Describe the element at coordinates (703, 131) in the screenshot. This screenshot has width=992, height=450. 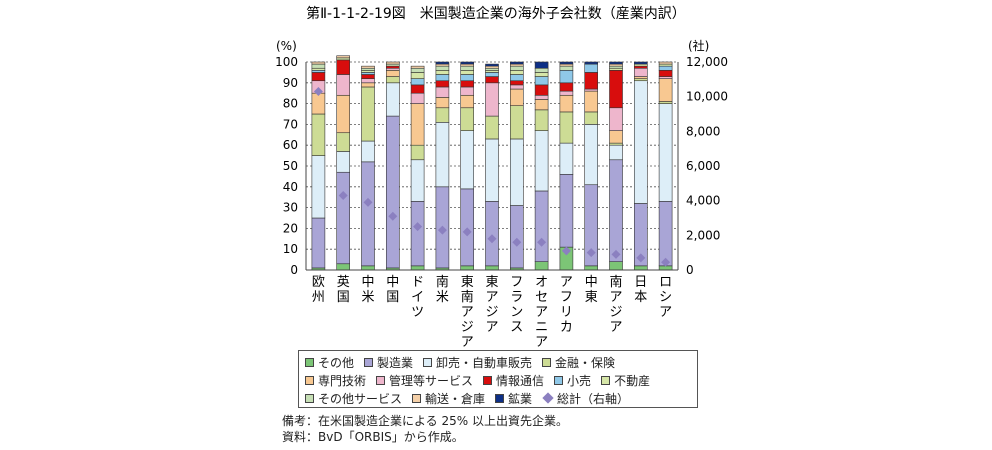
I see `right-tick-label: 8,000` at that location.